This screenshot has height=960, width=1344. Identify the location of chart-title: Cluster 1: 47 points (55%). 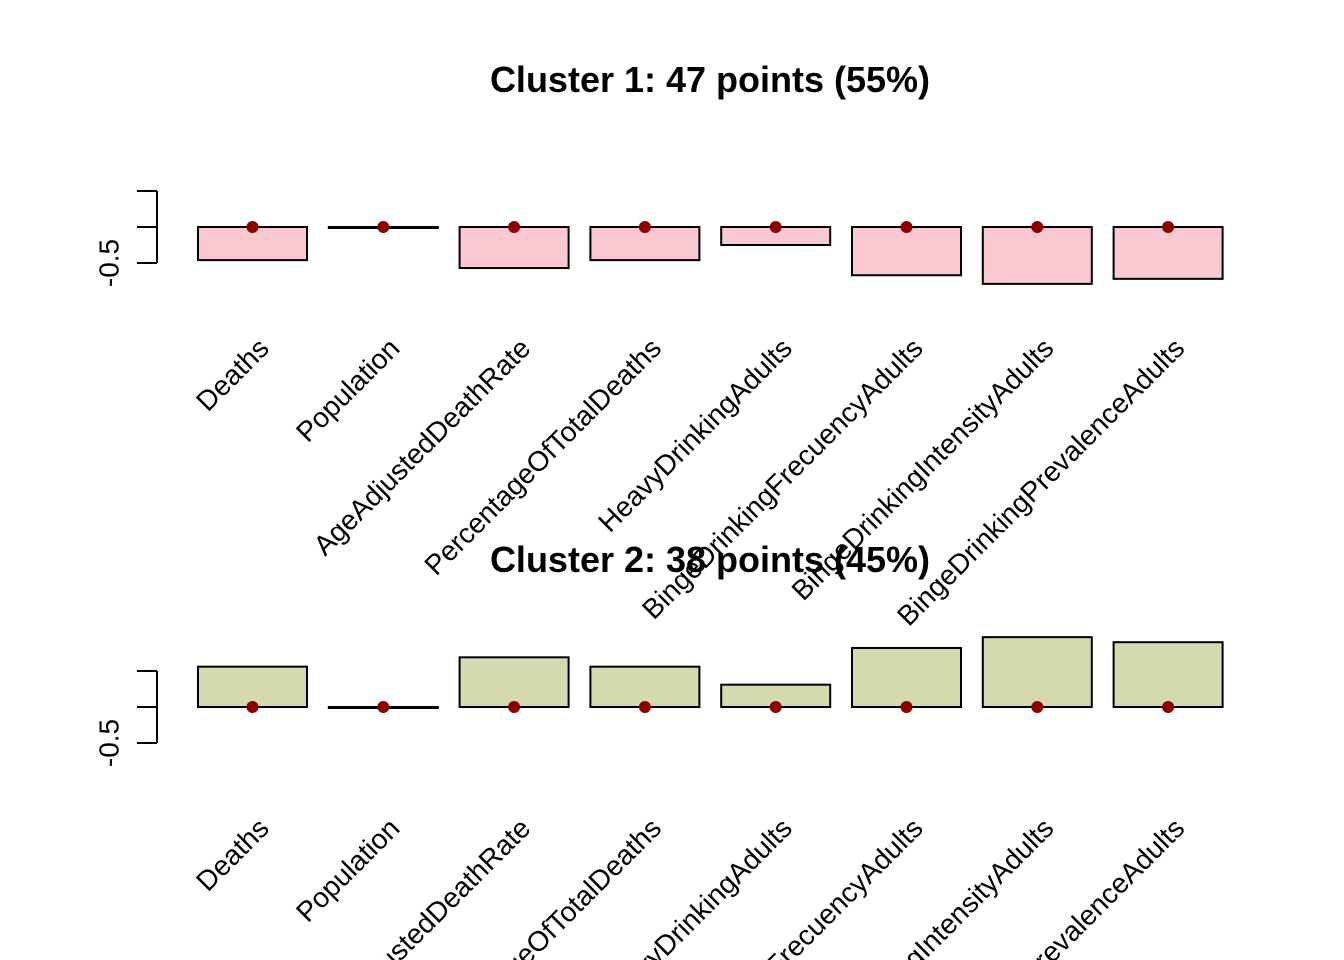
(710, 79).